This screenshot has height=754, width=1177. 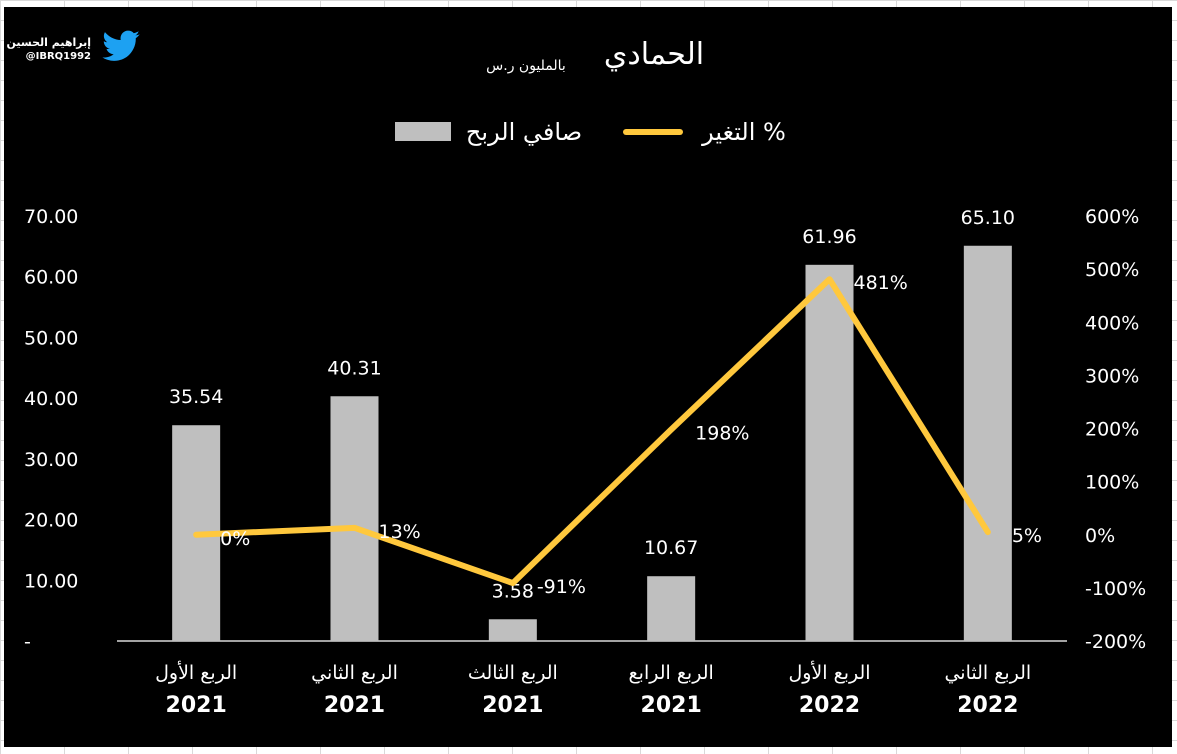 What do you see at coordinates (513, 673) in the screenshot?
I see `x-axis-quarter-label: الربع الثالث` at bounding box center [513, 673].